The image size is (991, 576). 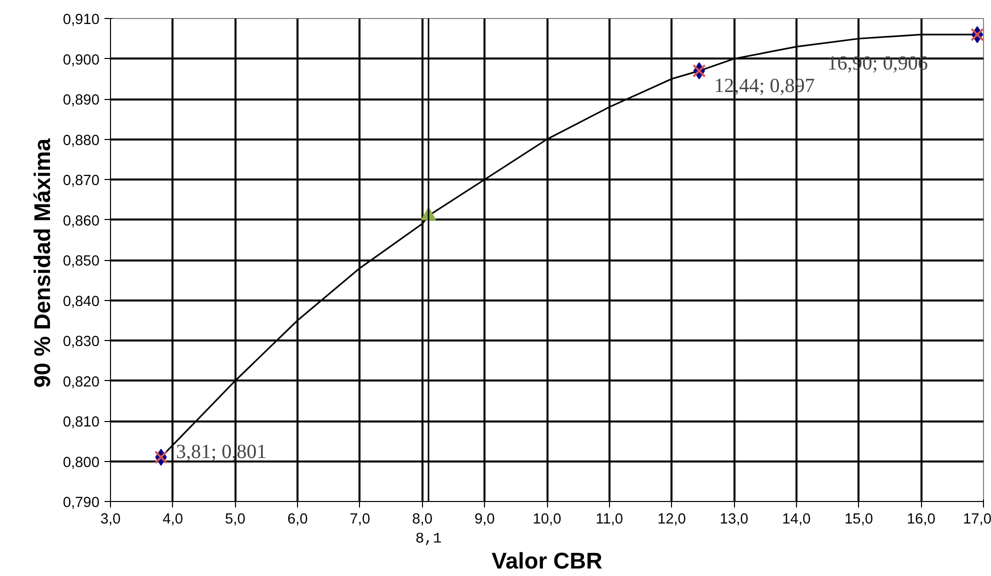 What do you see at coordinates (428, 540) in the screenshot?
I see `ref-line-label: 8,1` at bounding box center [428, 540].